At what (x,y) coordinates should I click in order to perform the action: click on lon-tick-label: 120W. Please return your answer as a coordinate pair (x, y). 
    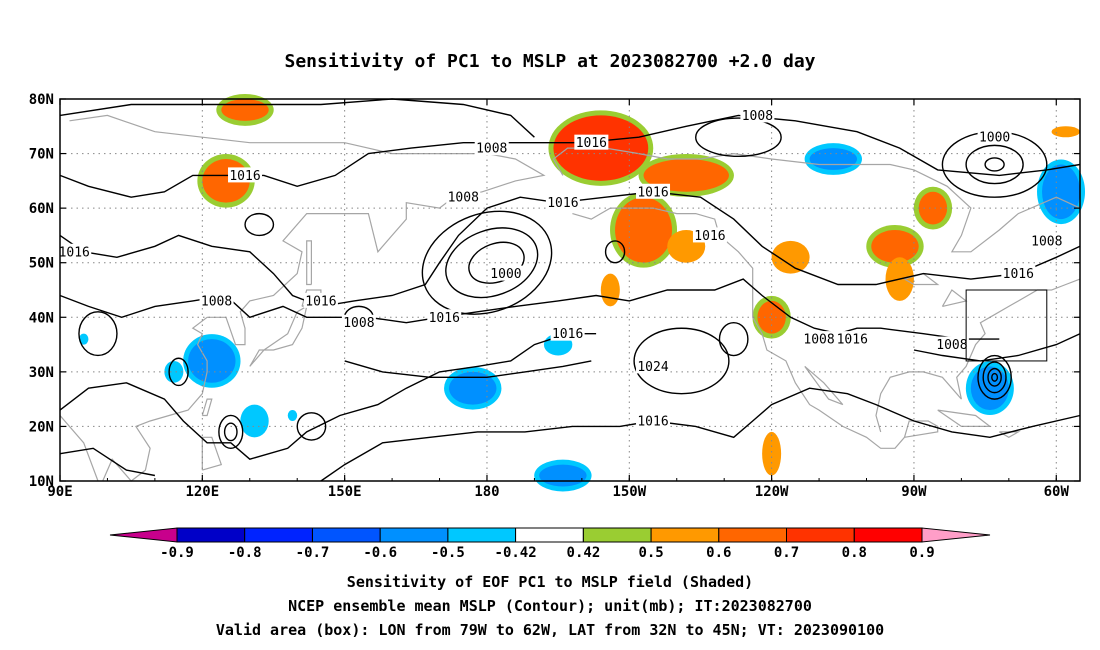
    Looking at the image, I should click on (772, 492).